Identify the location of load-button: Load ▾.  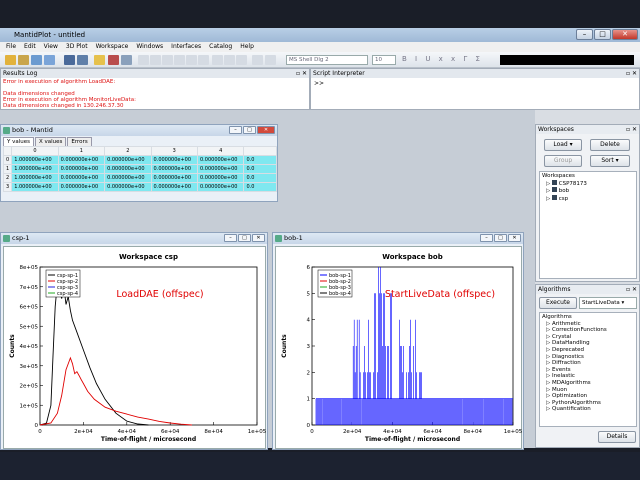
(563, 145).